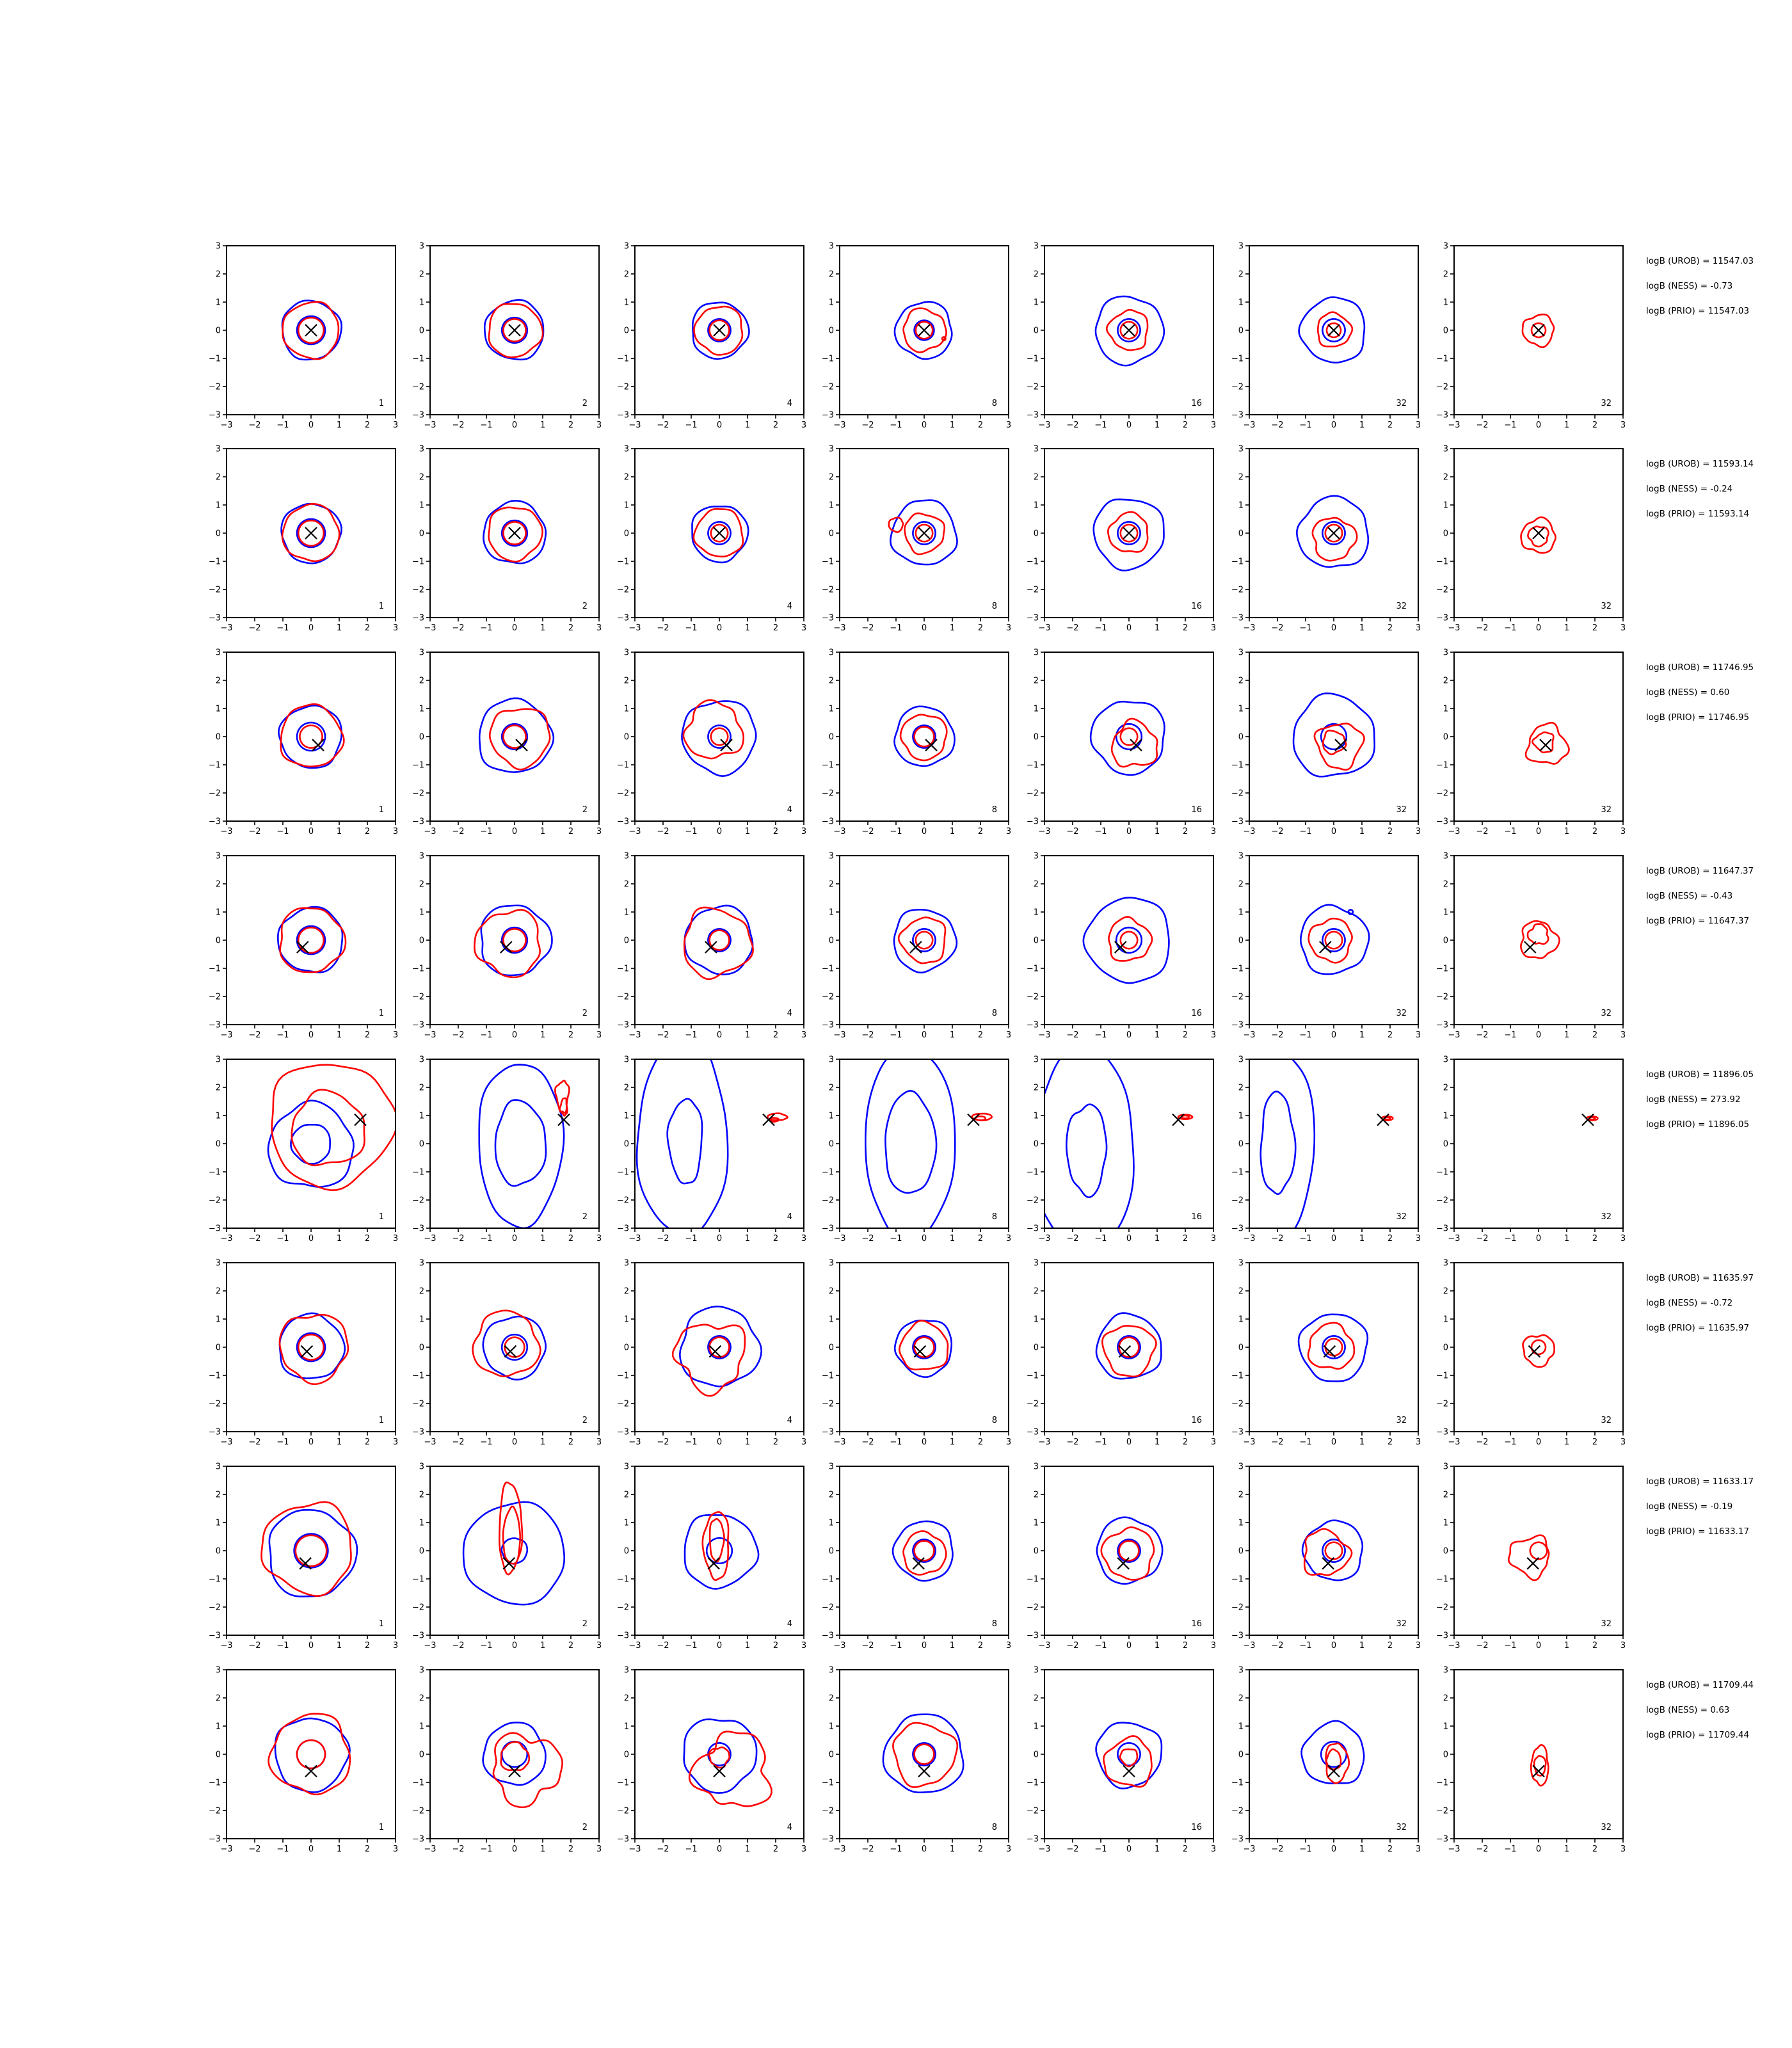 This screenshot has height=2048, width=1792. I want to click on panel-corner-label: 4, so click(789, 1624).